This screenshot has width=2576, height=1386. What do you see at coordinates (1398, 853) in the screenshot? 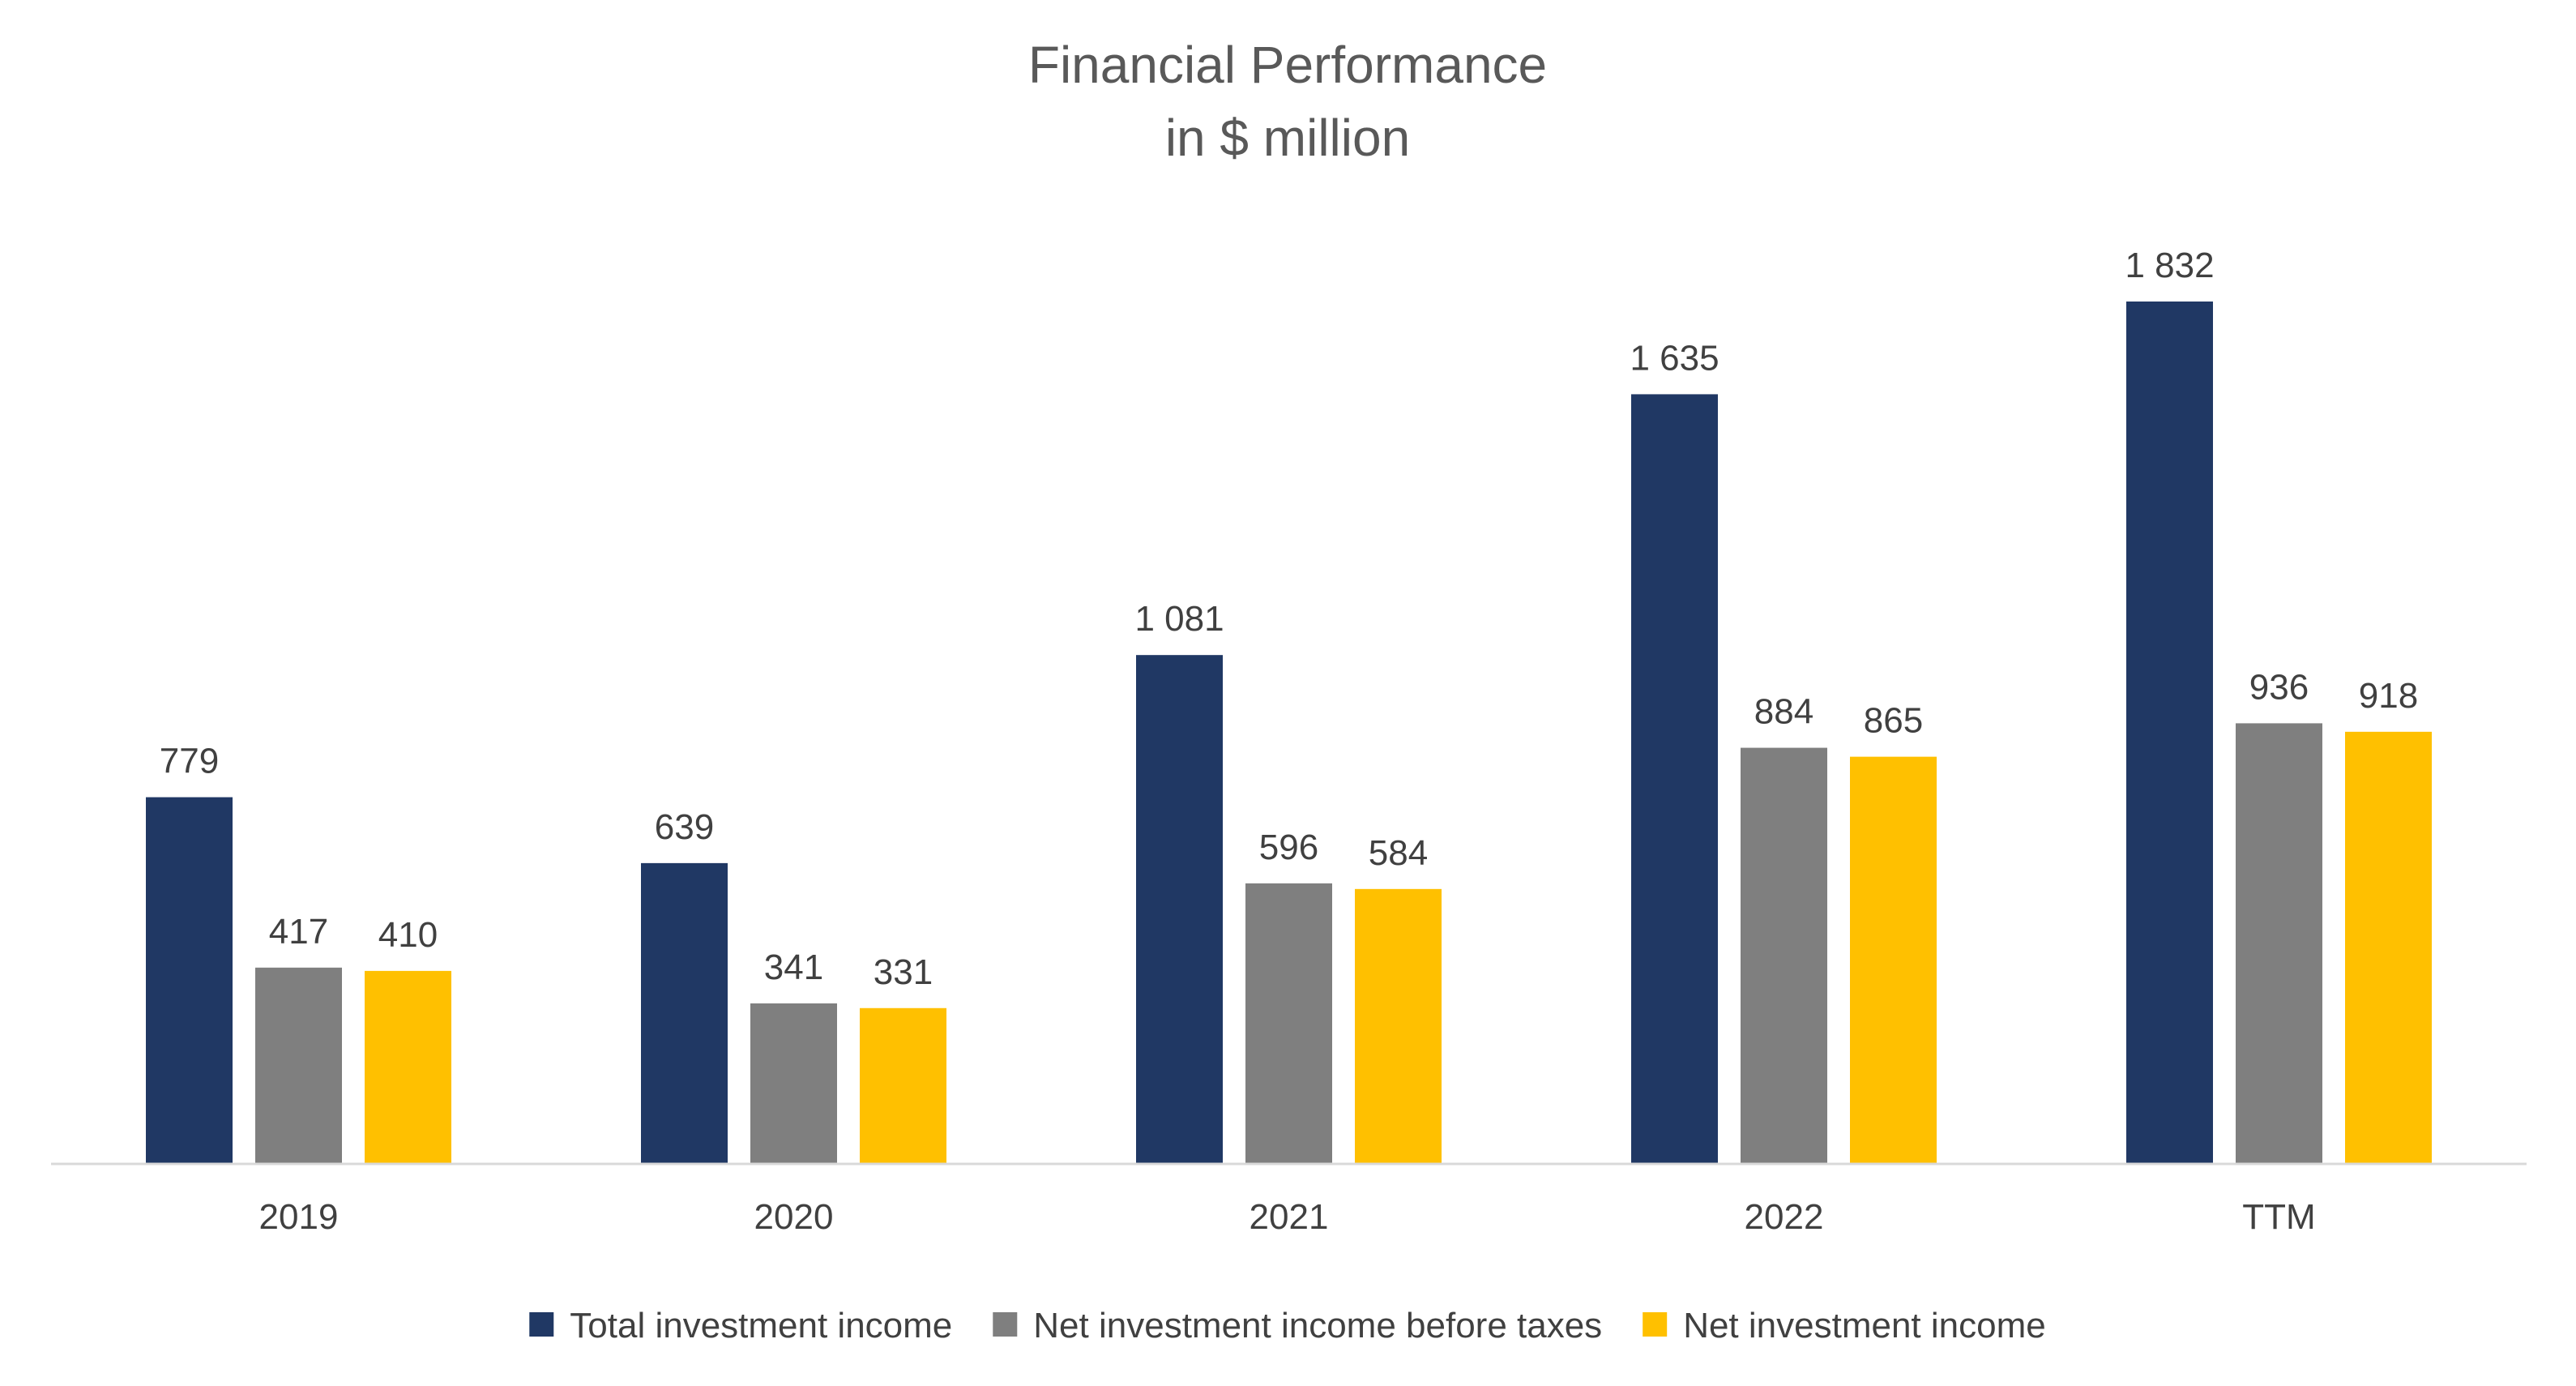
I see `data-label-2021-series-3: 584` at bounding box center [1398, 853].